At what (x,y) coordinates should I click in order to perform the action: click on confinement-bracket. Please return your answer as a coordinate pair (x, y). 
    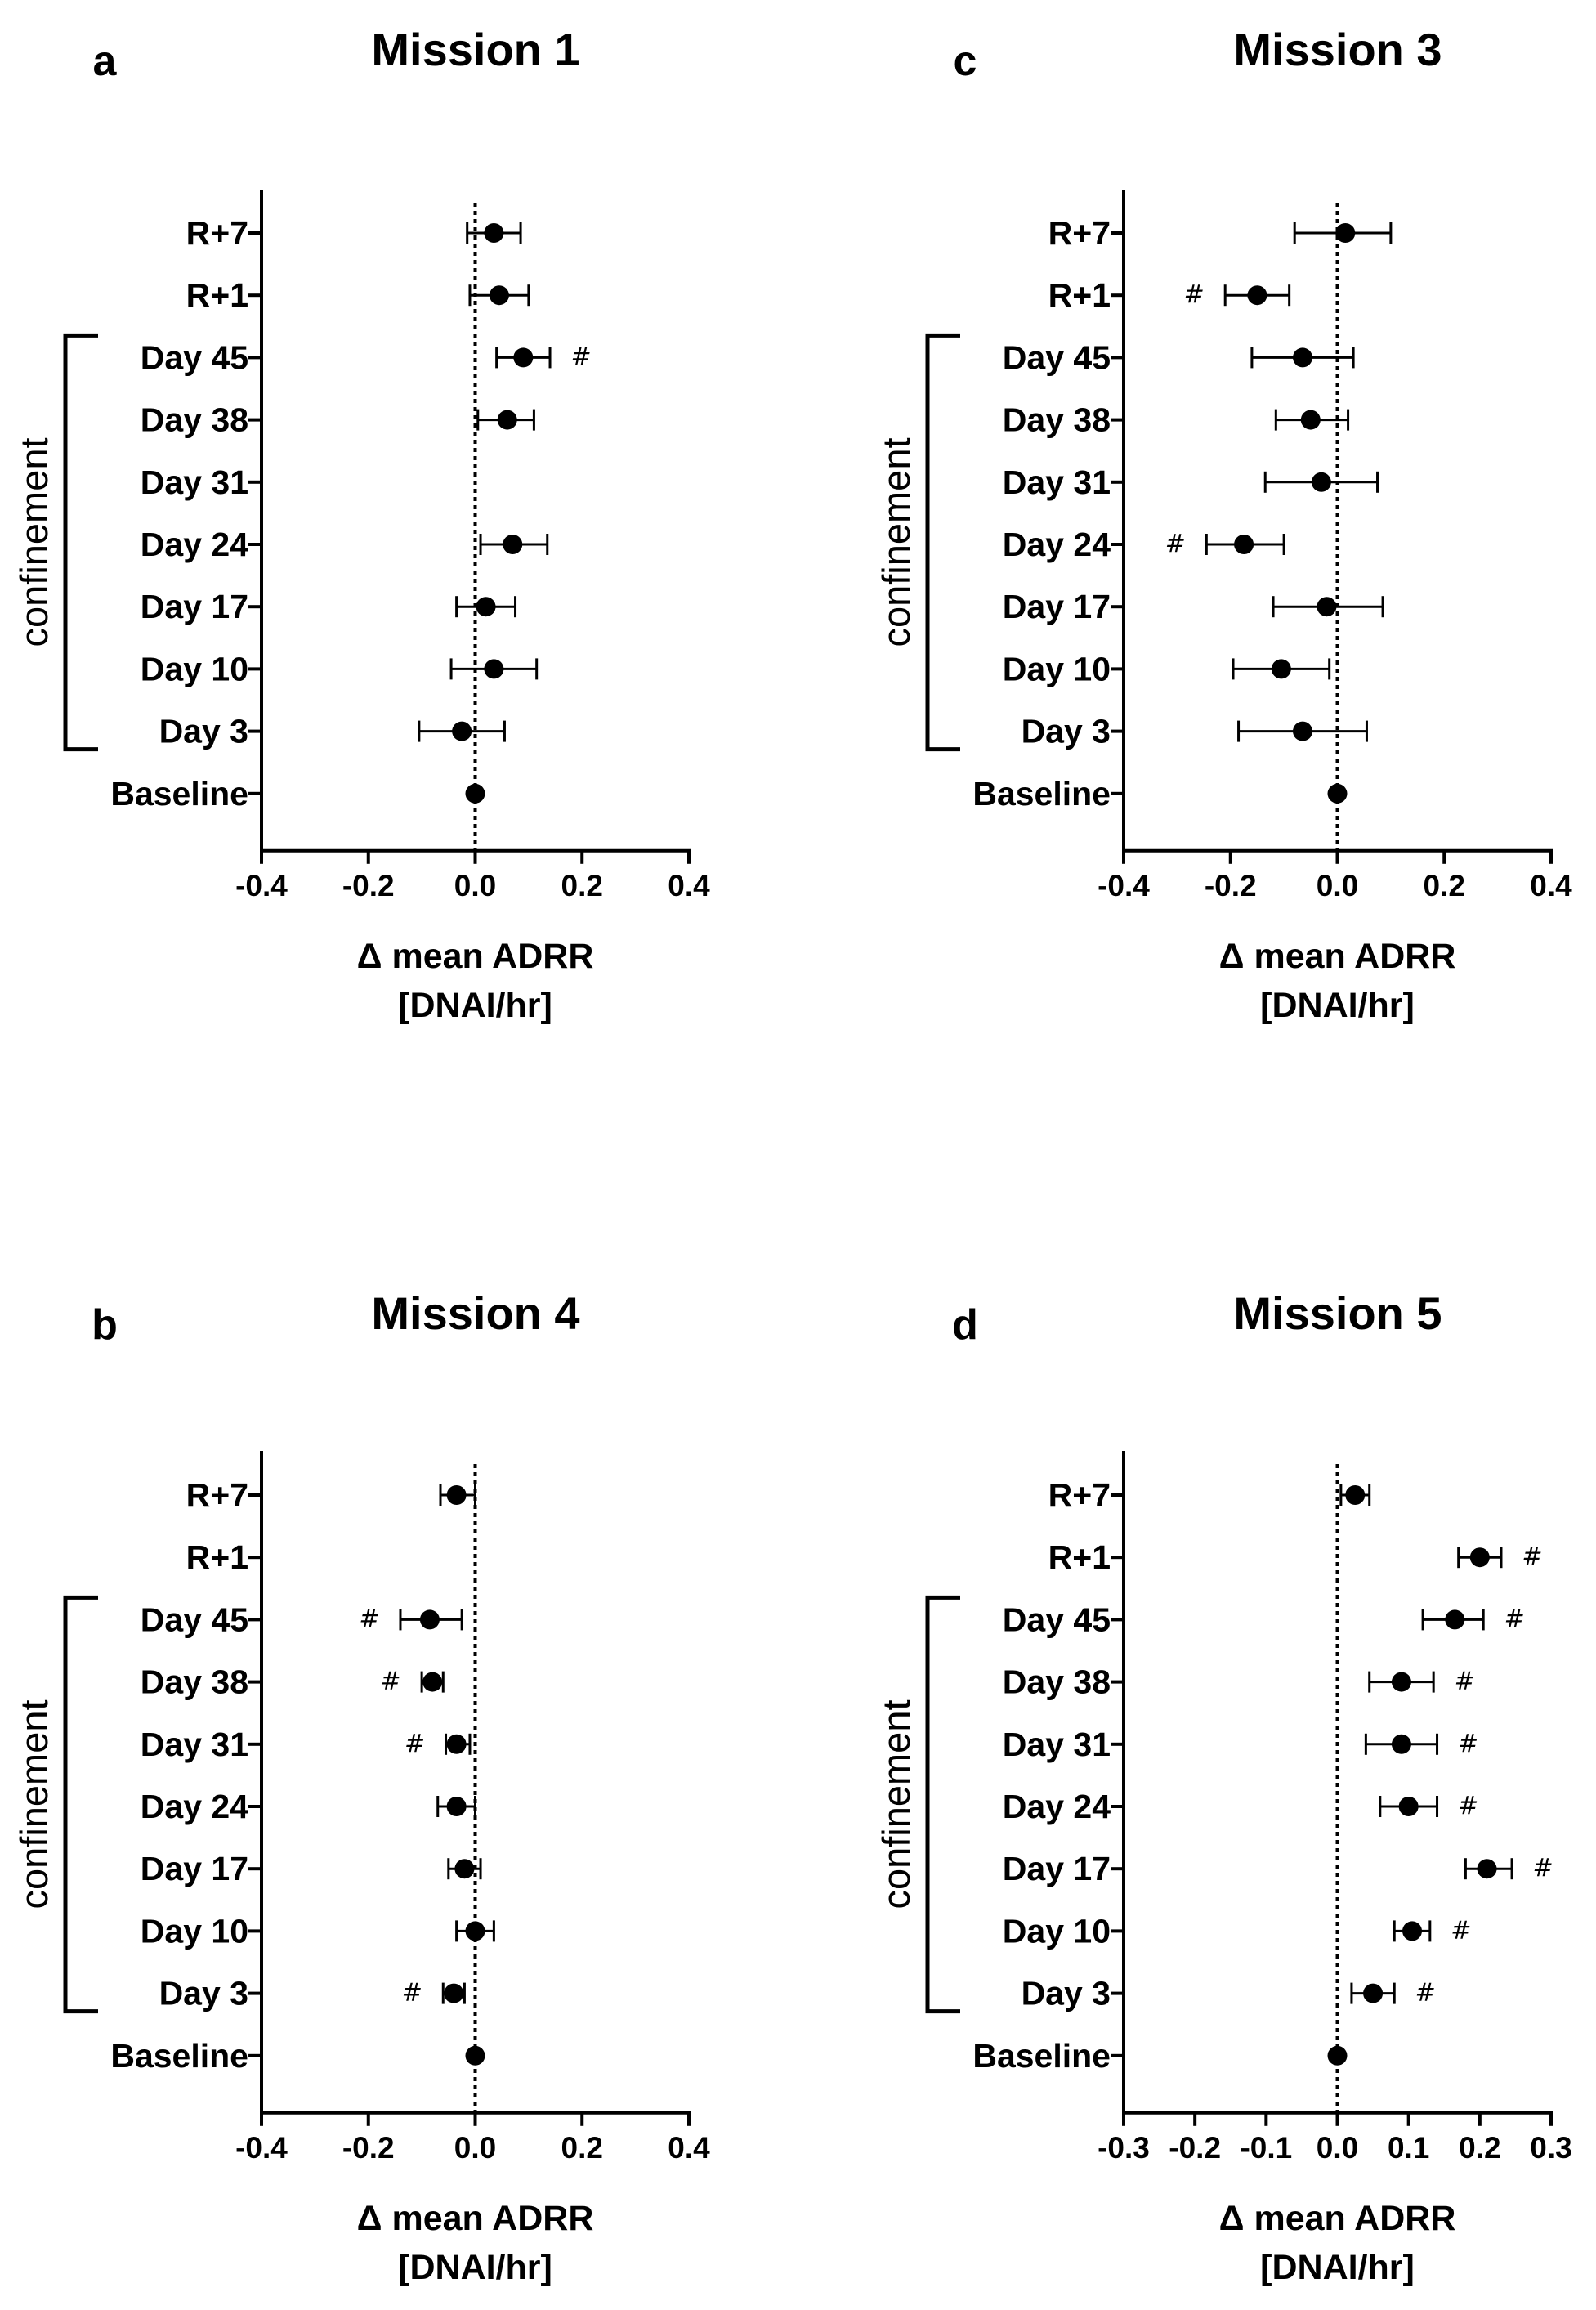
    Looking at the image, I should click on (942, 543).